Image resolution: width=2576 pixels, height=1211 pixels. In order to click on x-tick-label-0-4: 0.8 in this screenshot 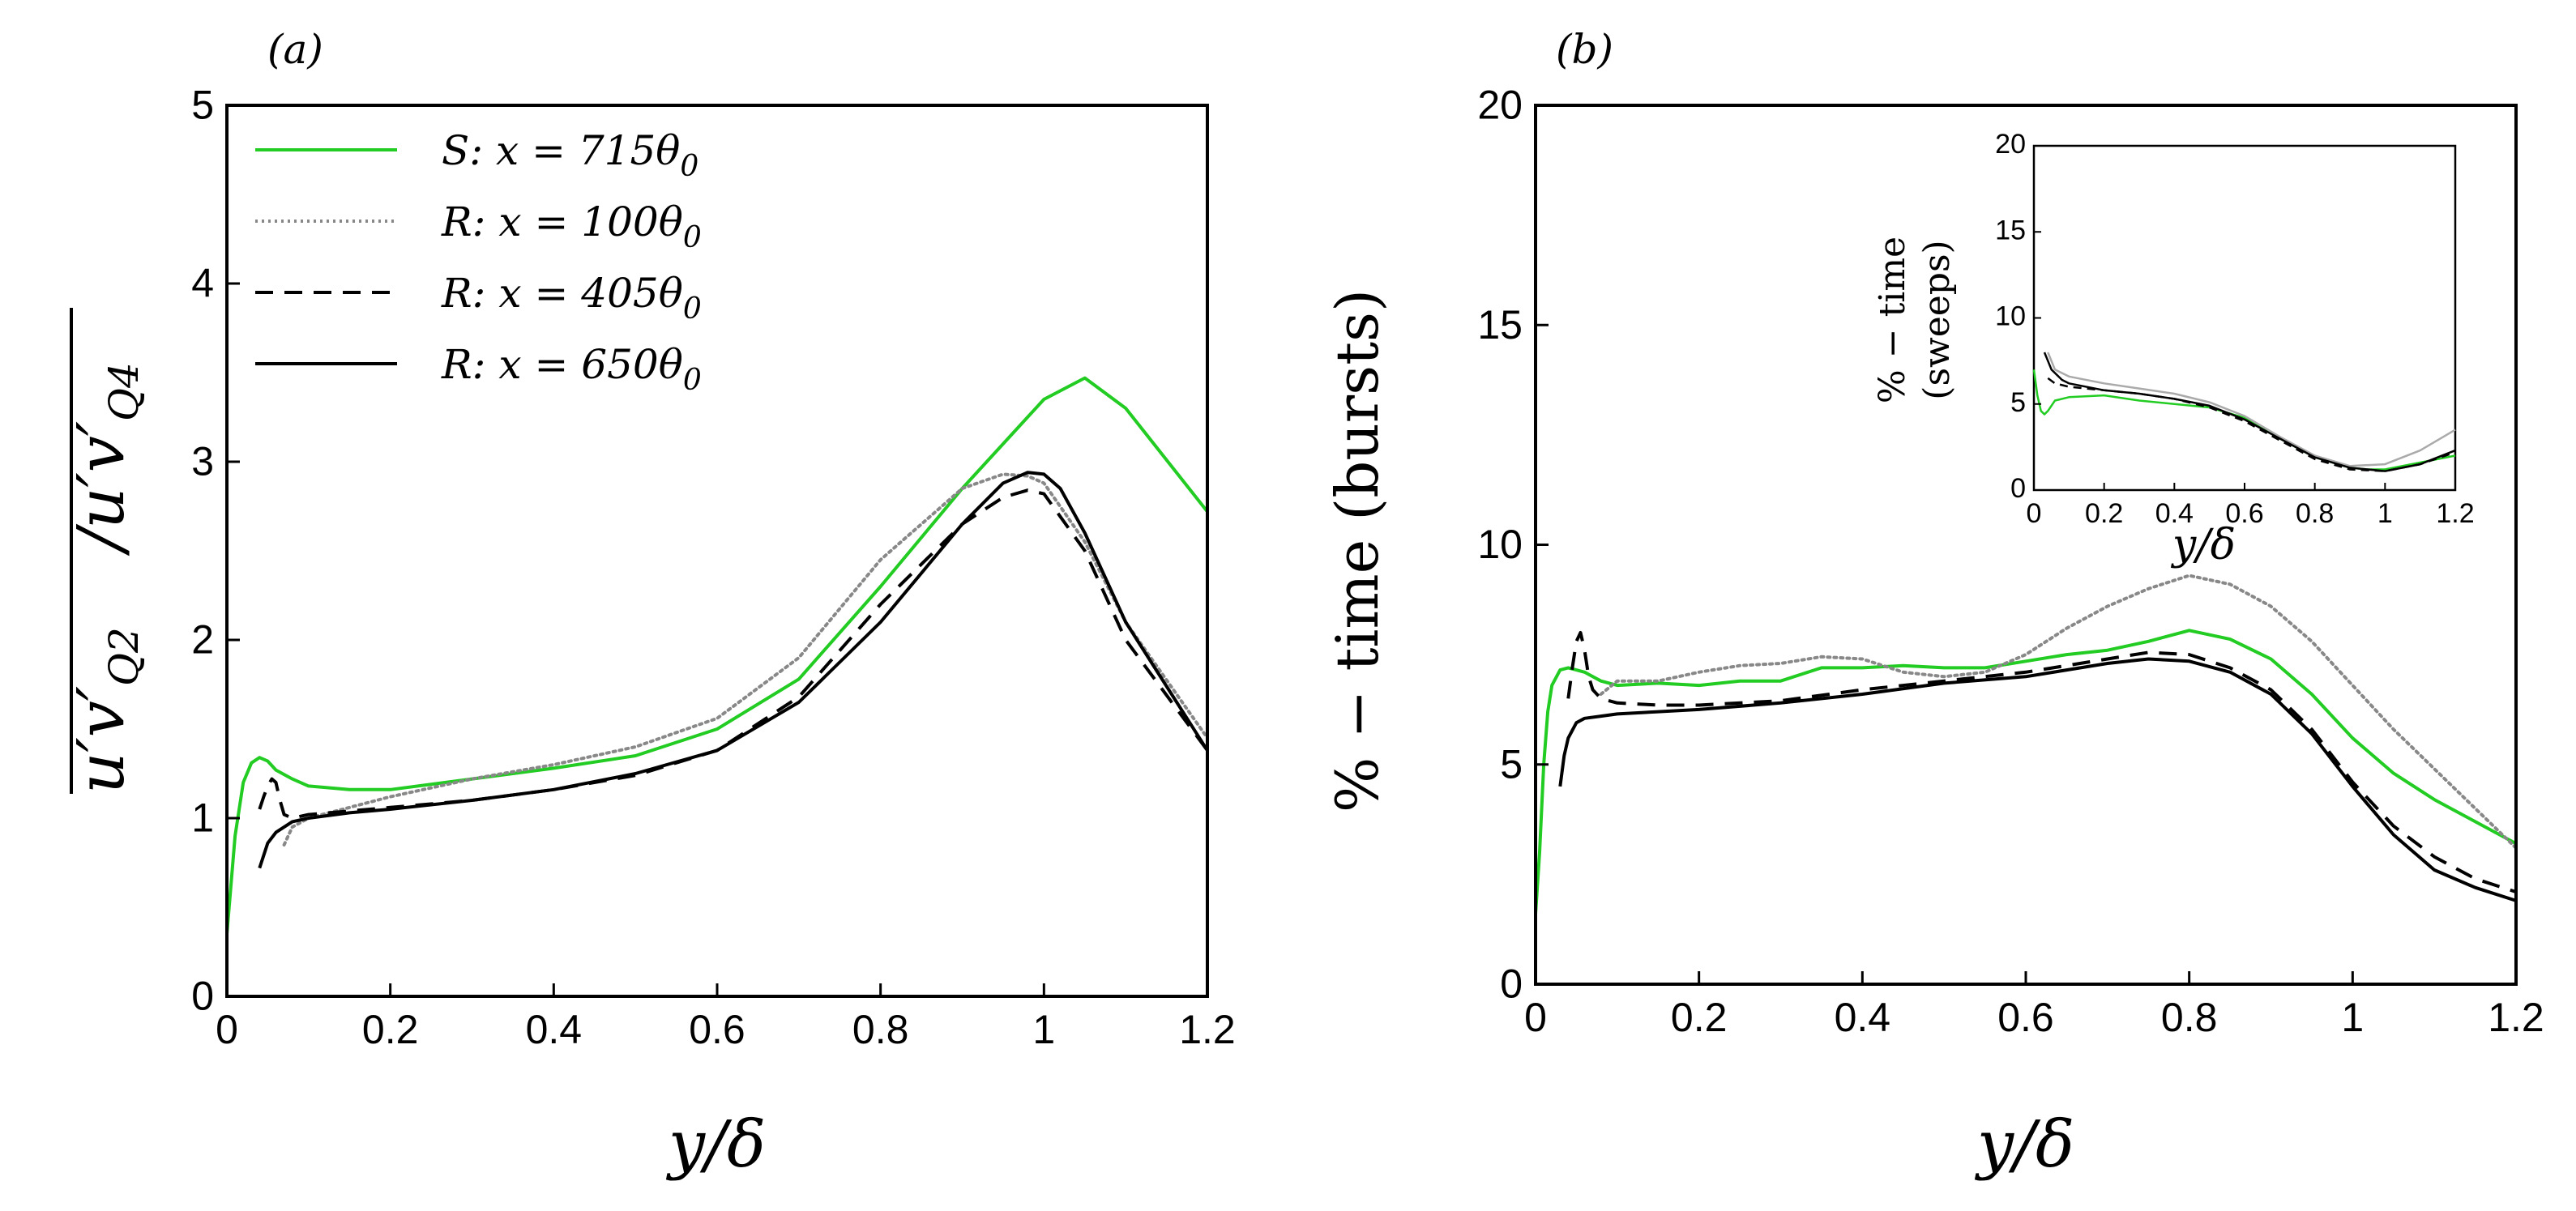, I will do `click(880, 1029)`.